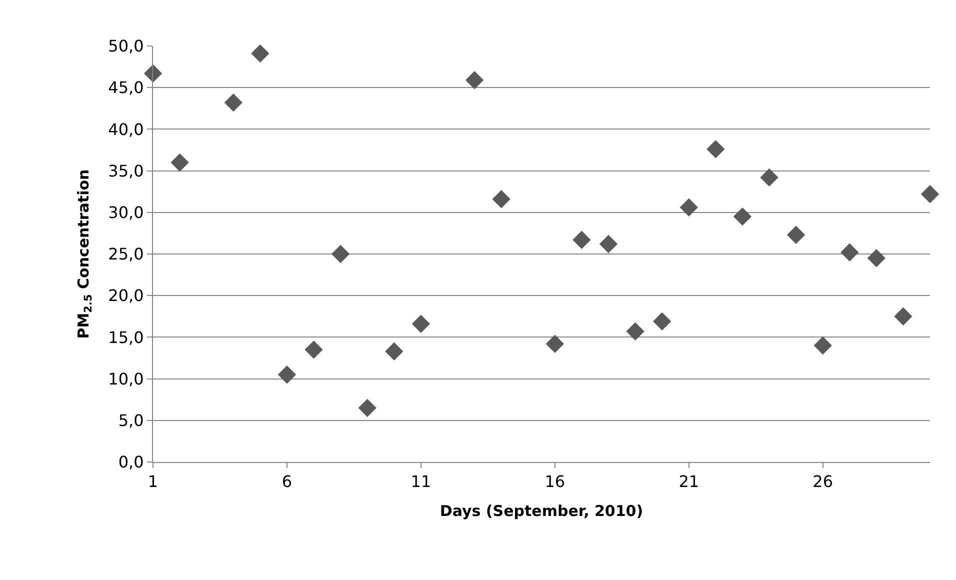  I want to click on x-tick-label: 21, so click(689, 482).